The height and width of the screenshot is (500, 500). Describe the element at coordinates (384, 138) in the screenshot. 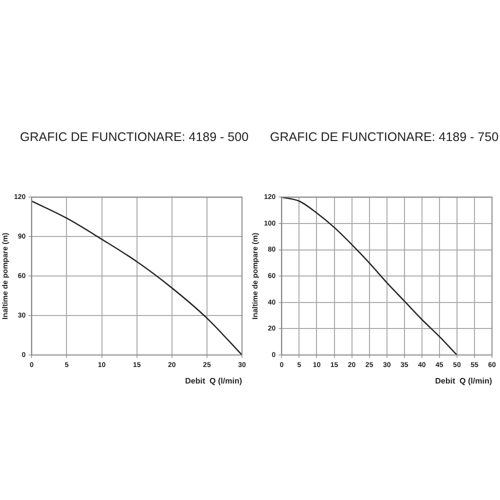

I see `chart-title: GRAFIC DE FUNCTIONARE: 4189 - 750` at that location.